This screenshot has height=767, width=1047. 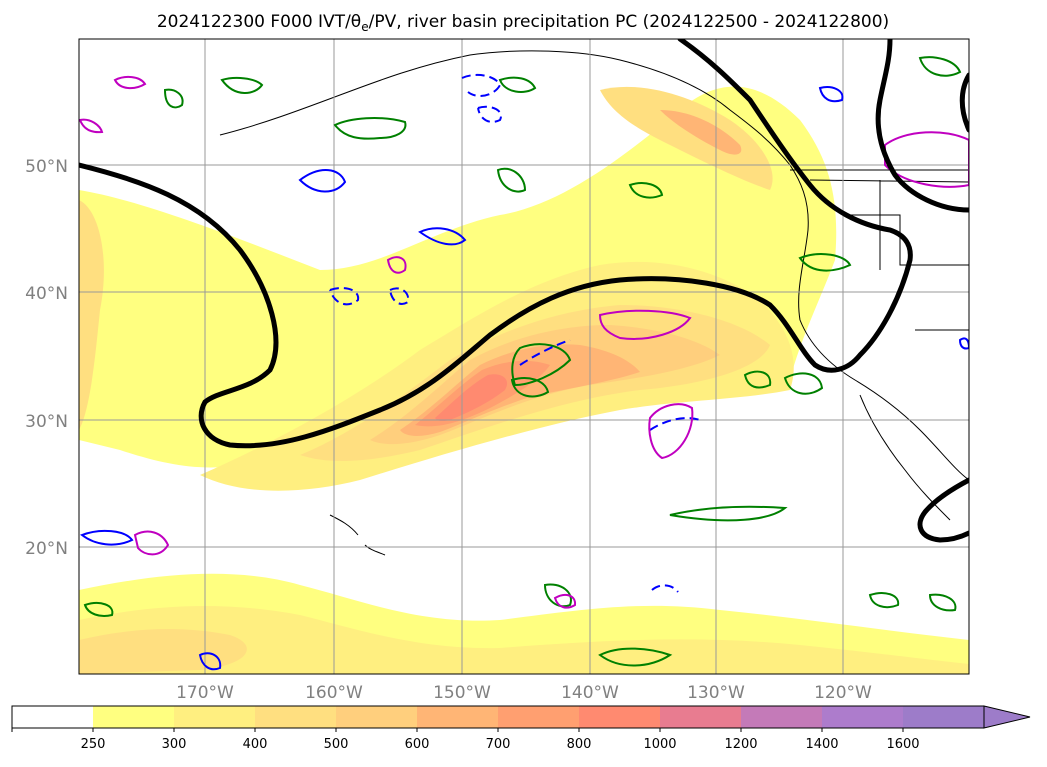 I want to click on colorbar: 250 300 400 500 600 700 800 1000 1200 1400 1600, so click(x=521, y=728).